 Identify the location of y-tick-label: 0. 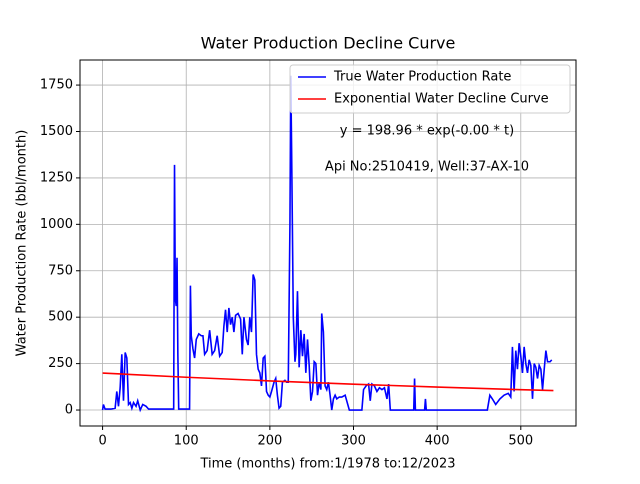
(69, 410).